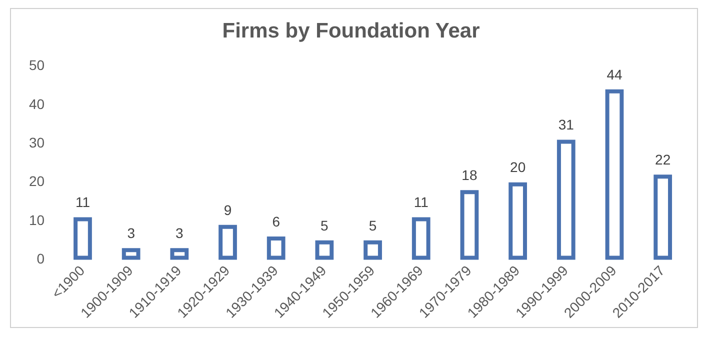 This screenshot has width=708, height=345. I want to click on y-tick-label: 50, so click(36, 65).